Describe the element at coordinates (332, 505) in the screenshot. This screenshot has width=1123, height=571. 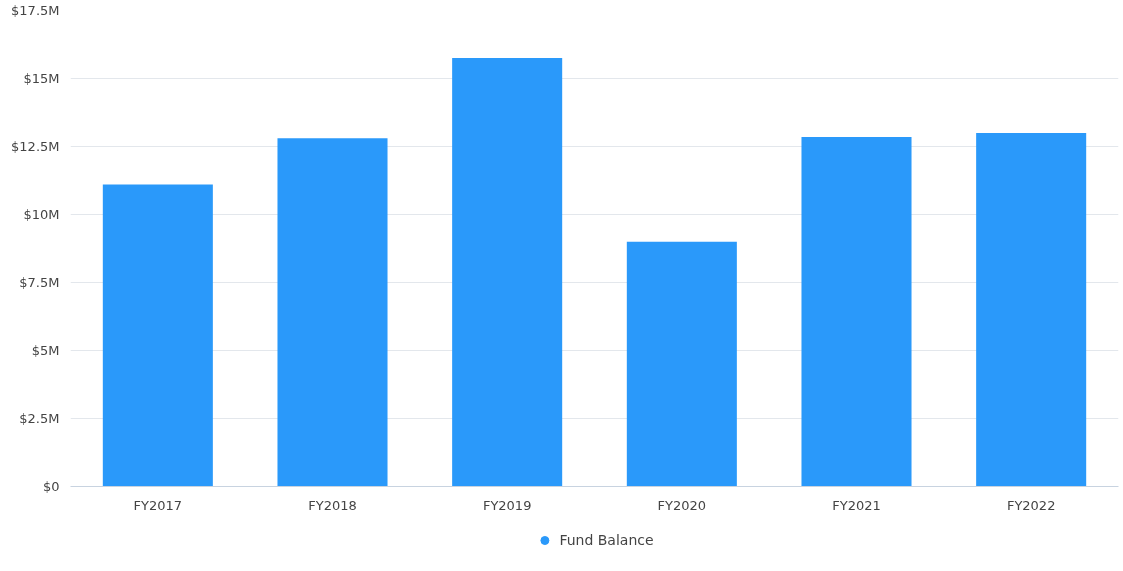
I see `x-tick-label: FY2018` at that location.